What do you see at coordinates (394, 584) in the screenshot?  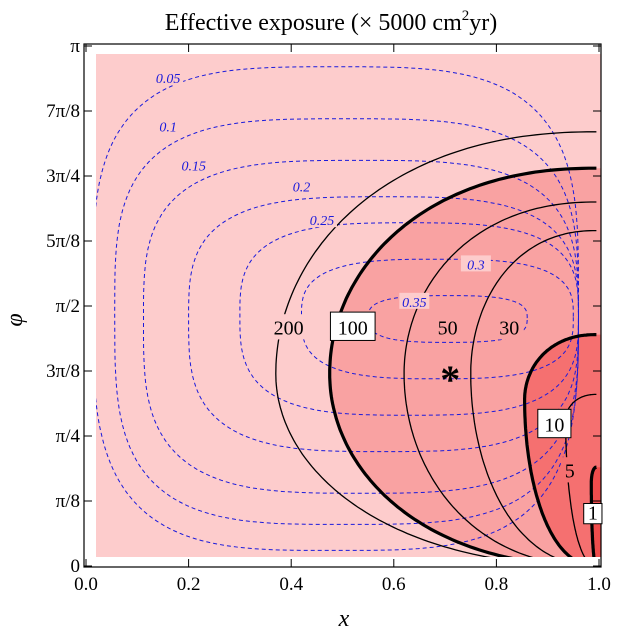 I see `x-tick-label: 0.6` at bounding box center [394, 584].